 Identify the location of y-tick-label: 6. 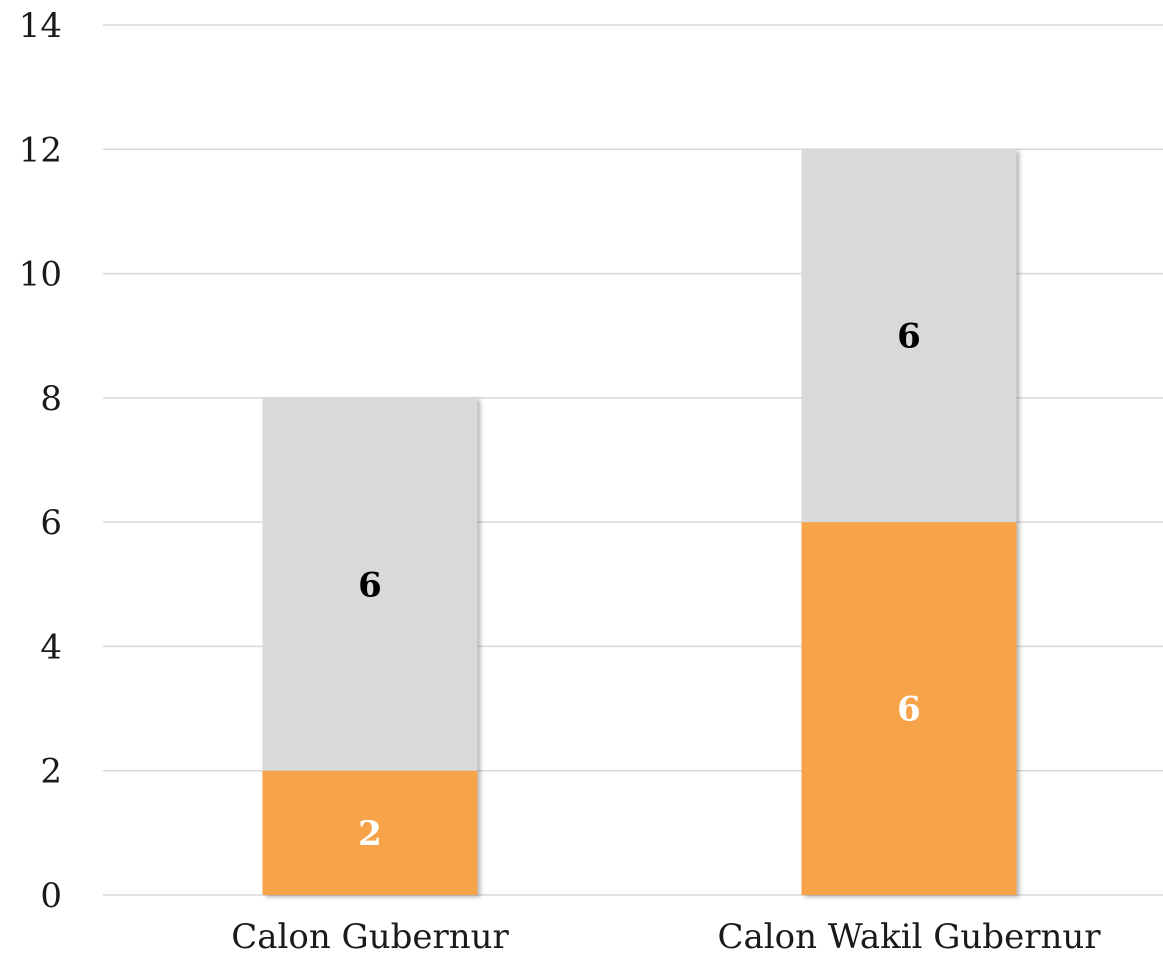
(51, 523).